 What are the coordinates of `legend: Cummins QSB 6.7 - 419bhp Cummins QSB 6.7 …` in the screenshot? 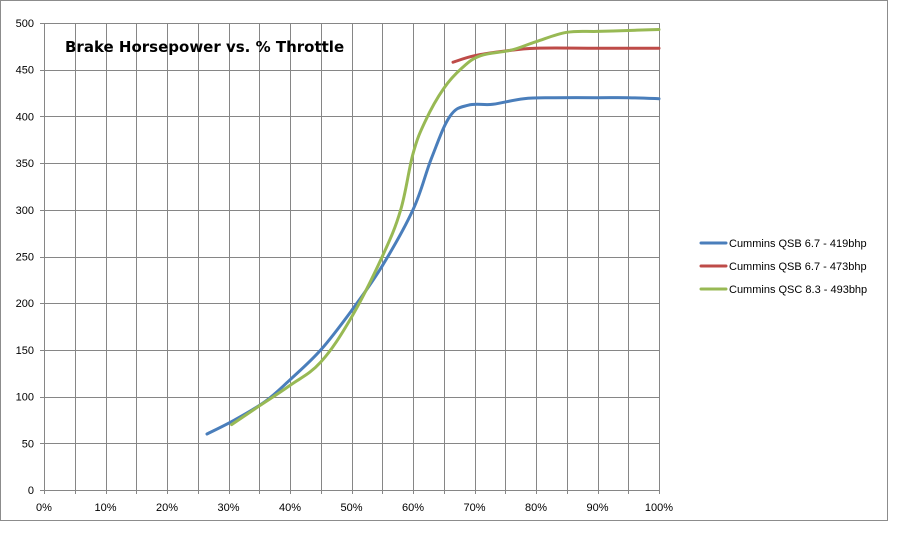 It's located at (783, 267).